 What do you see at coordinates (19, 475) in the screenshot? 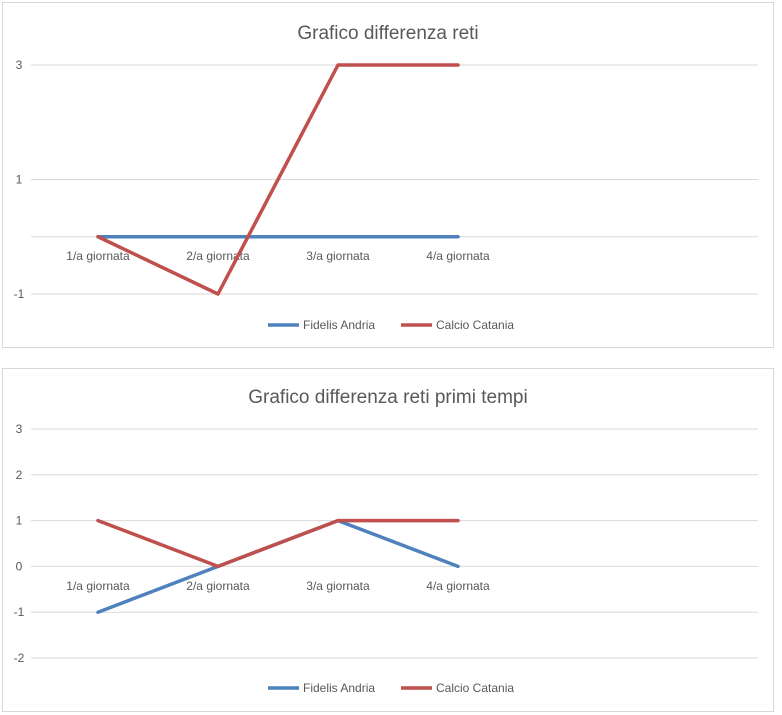
I see `y-tick-label: 2` at bounding box center [19, 475].